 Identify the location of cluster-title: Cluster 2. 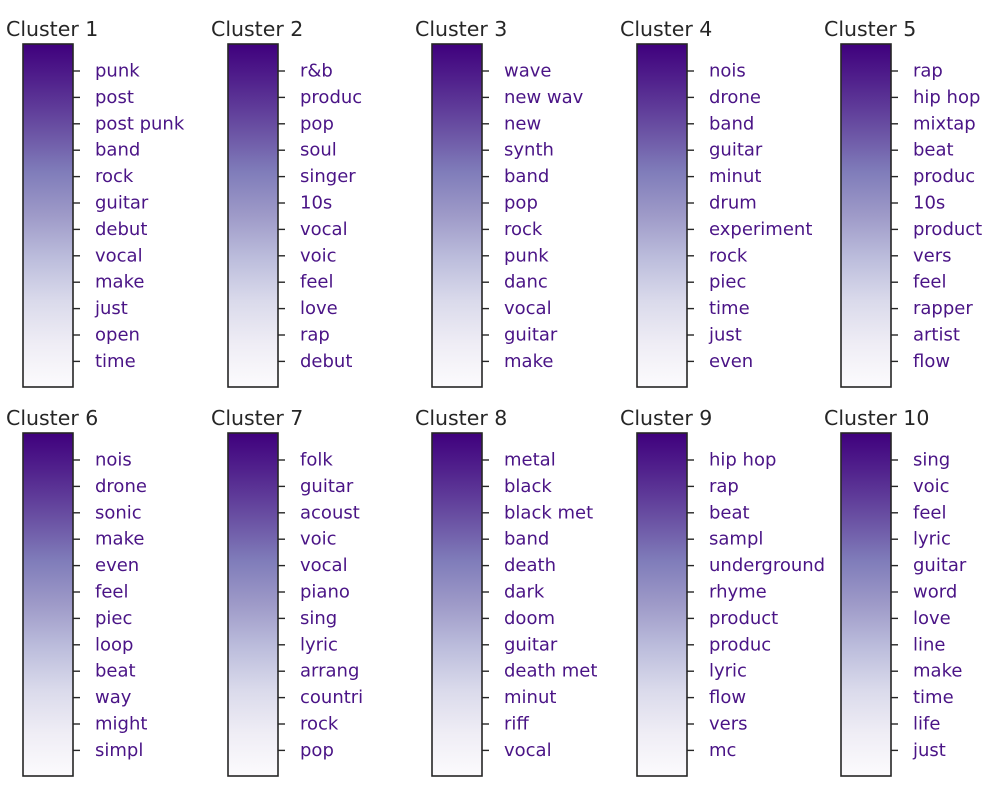
(257, 29).